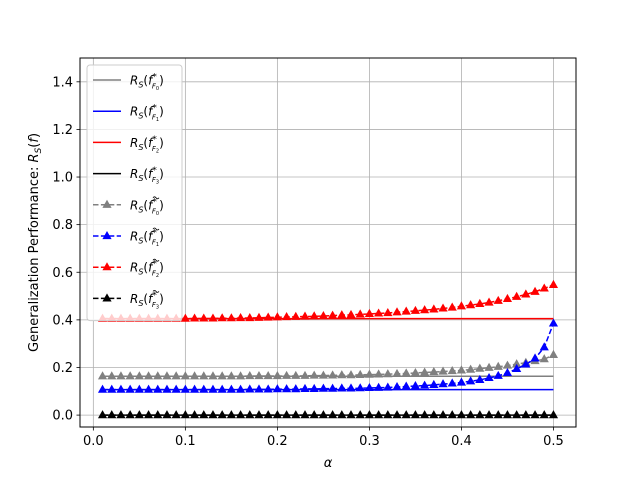  I want to click on y-tick-label: 0.4, so click(62, 320).